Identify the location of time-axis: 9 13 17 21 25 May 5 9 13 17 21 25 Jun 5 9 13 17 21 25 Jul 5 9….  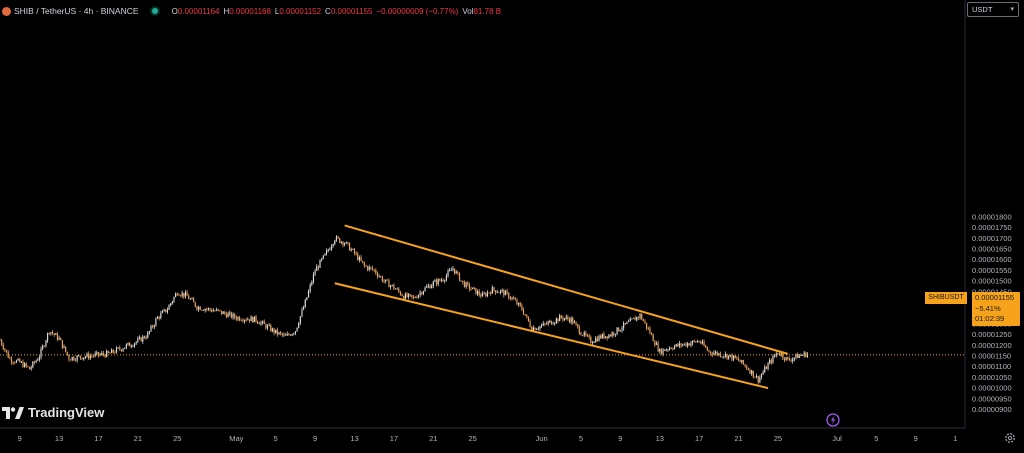
(488, 438).